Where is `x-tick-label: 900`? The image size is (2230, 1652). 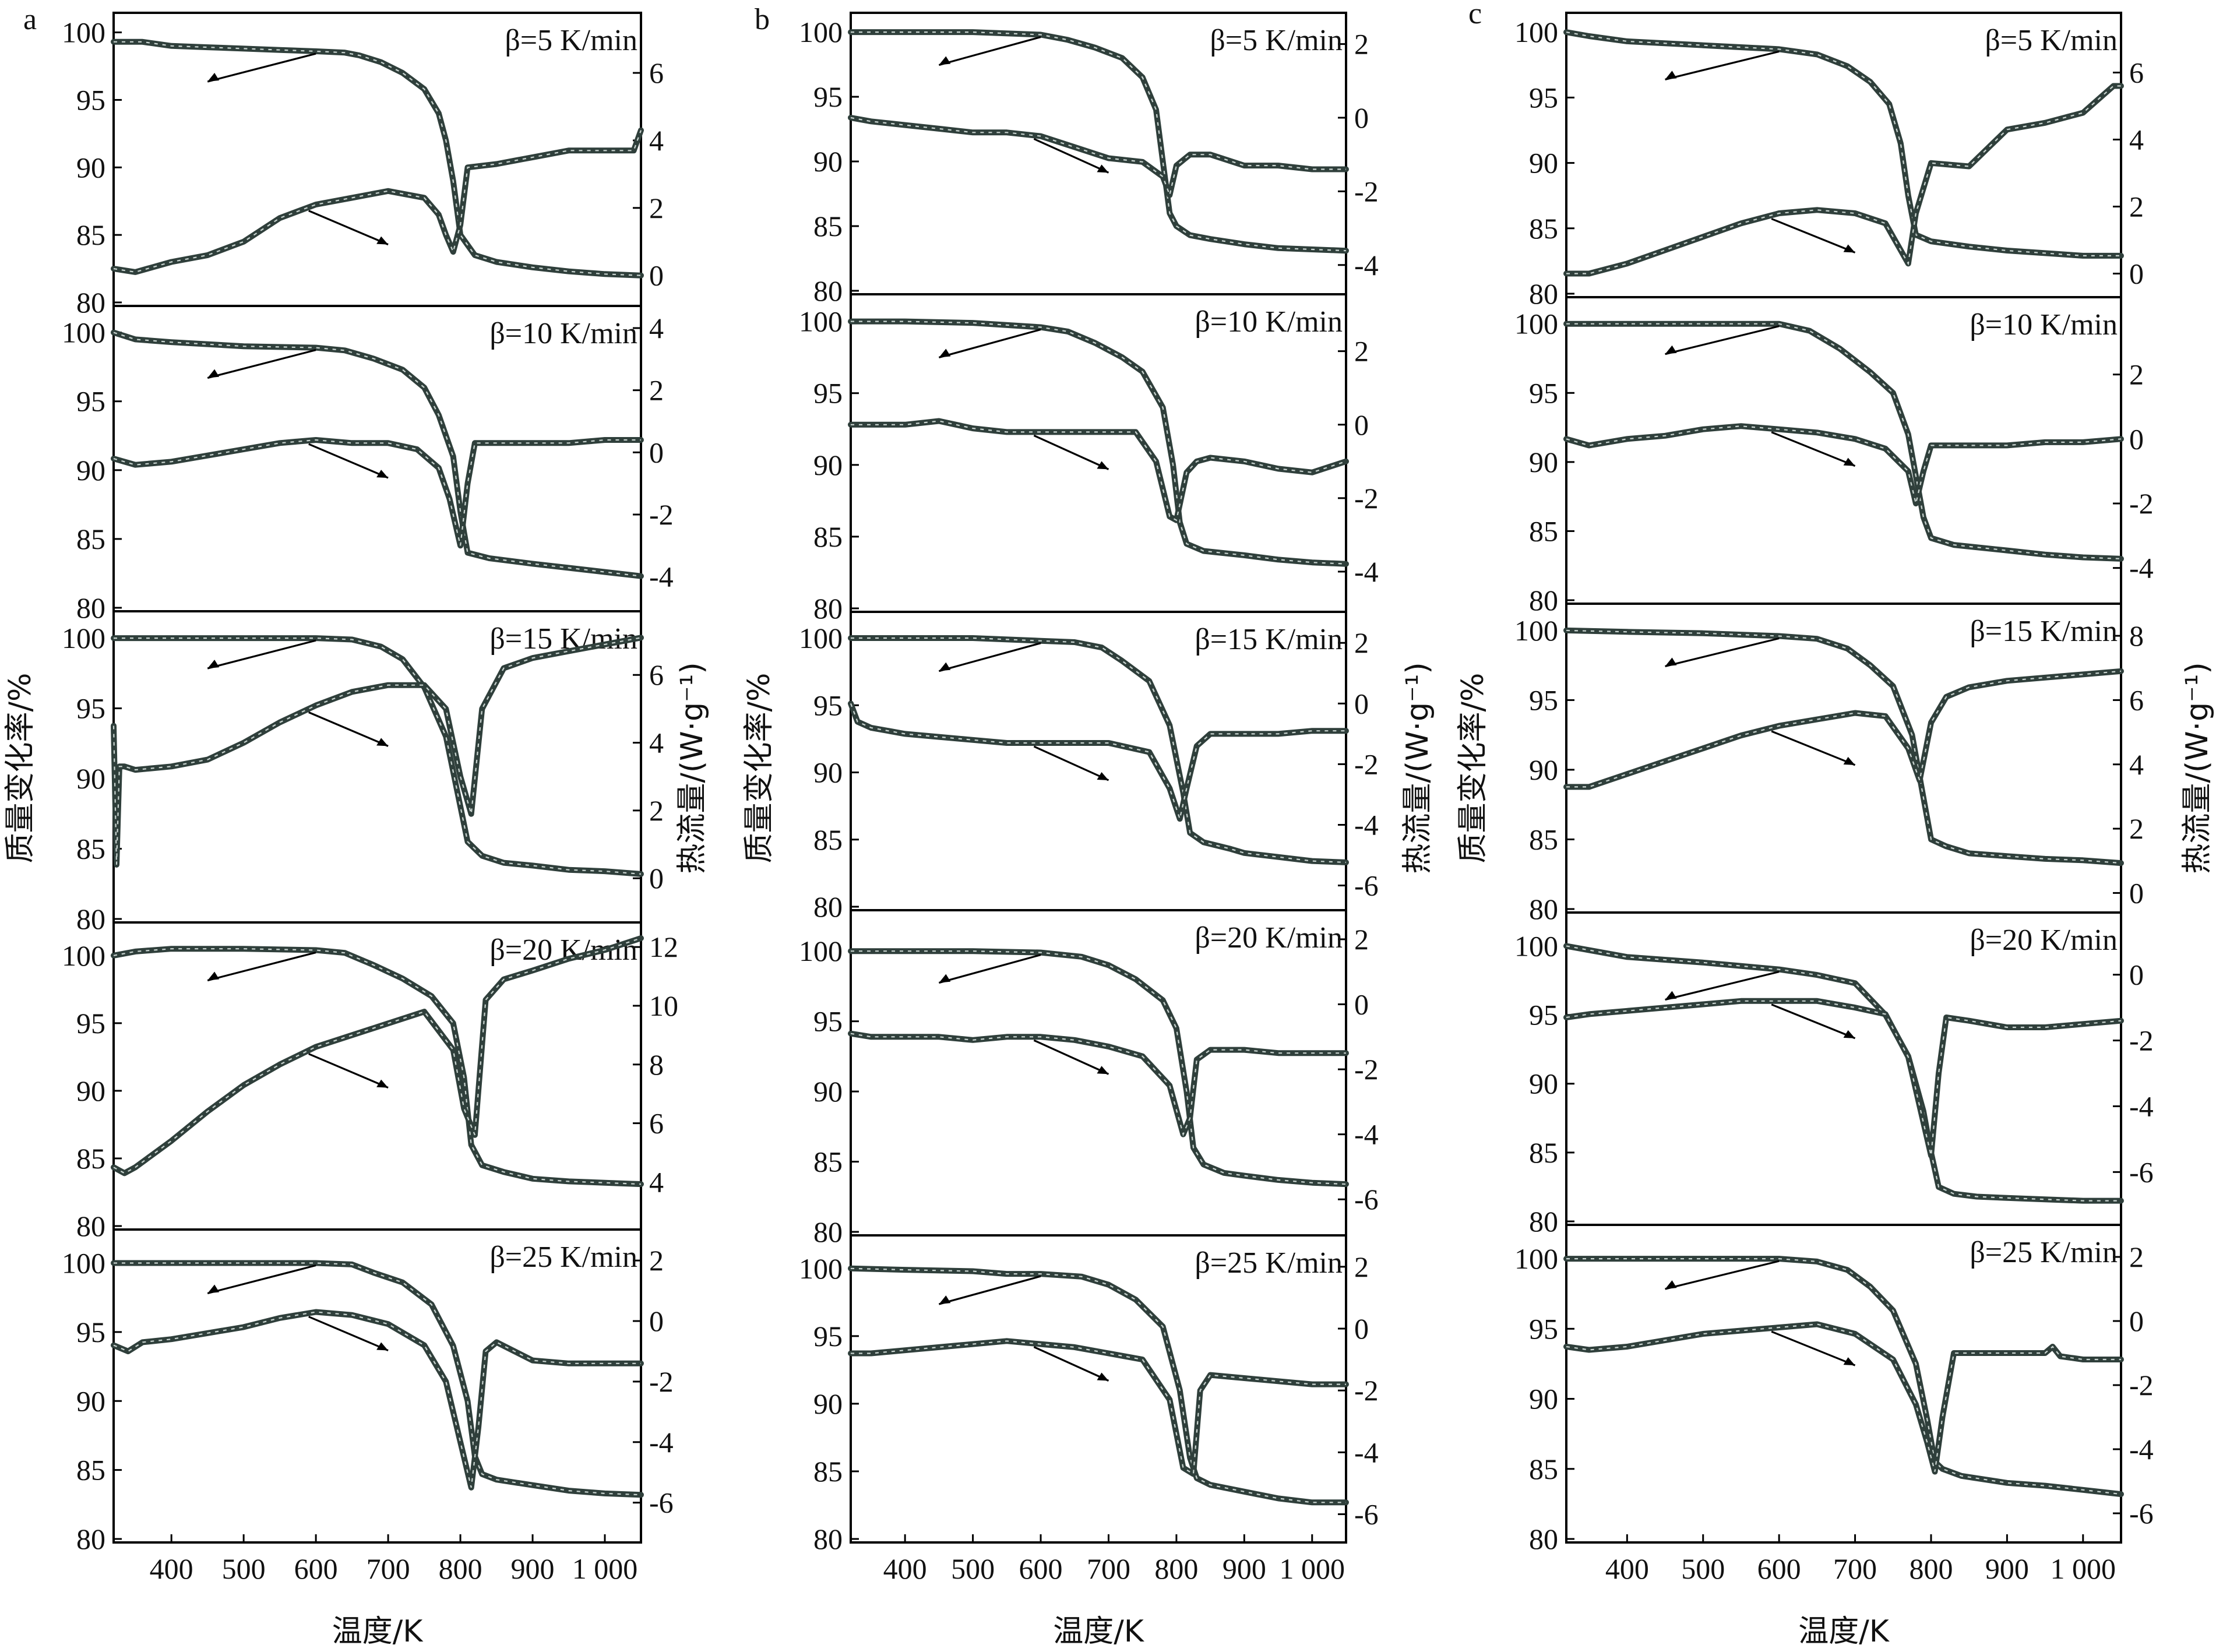 x-tick-label: 900 is located at coordinates (533, 1569).